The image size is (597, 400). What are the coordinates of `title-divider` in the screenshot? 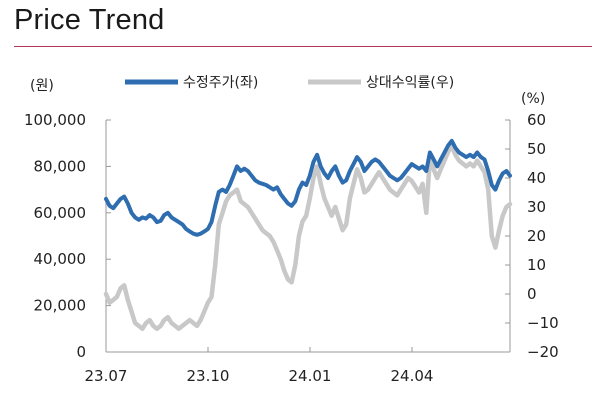 It's located at (303, 47).